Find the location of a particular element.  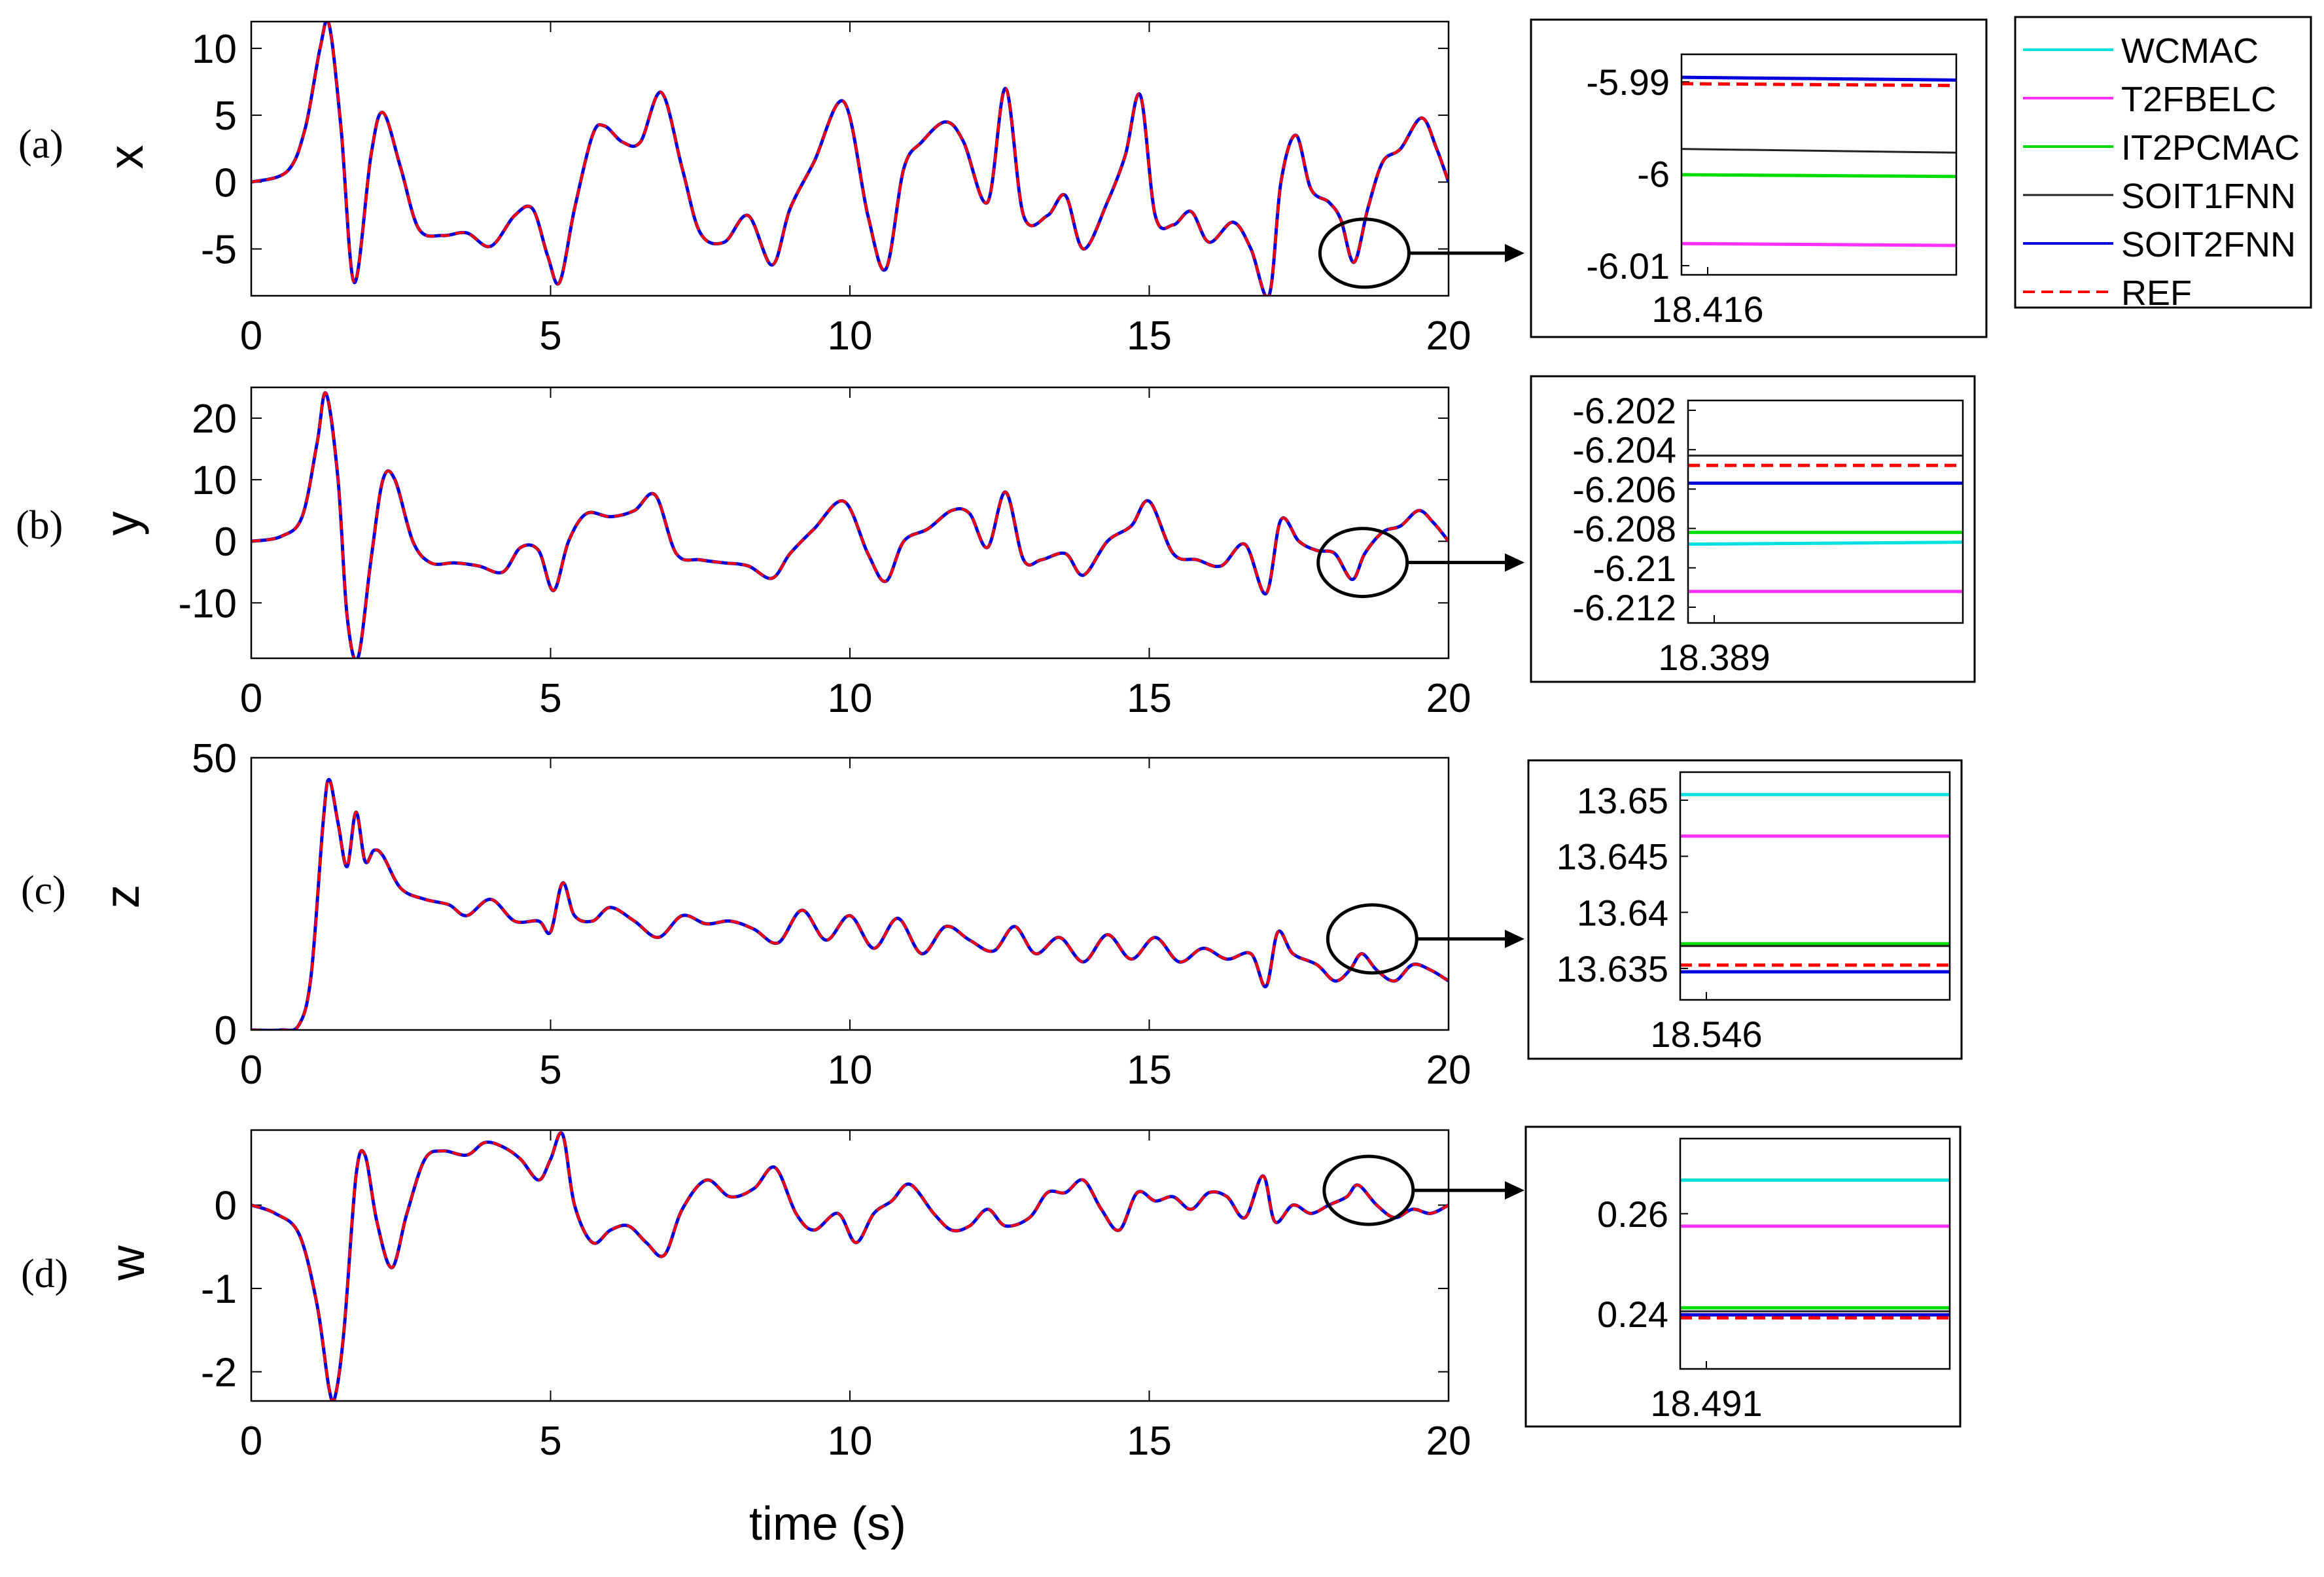

zoom-a-series-soit1fnn is located at coordinates (1819, 151).